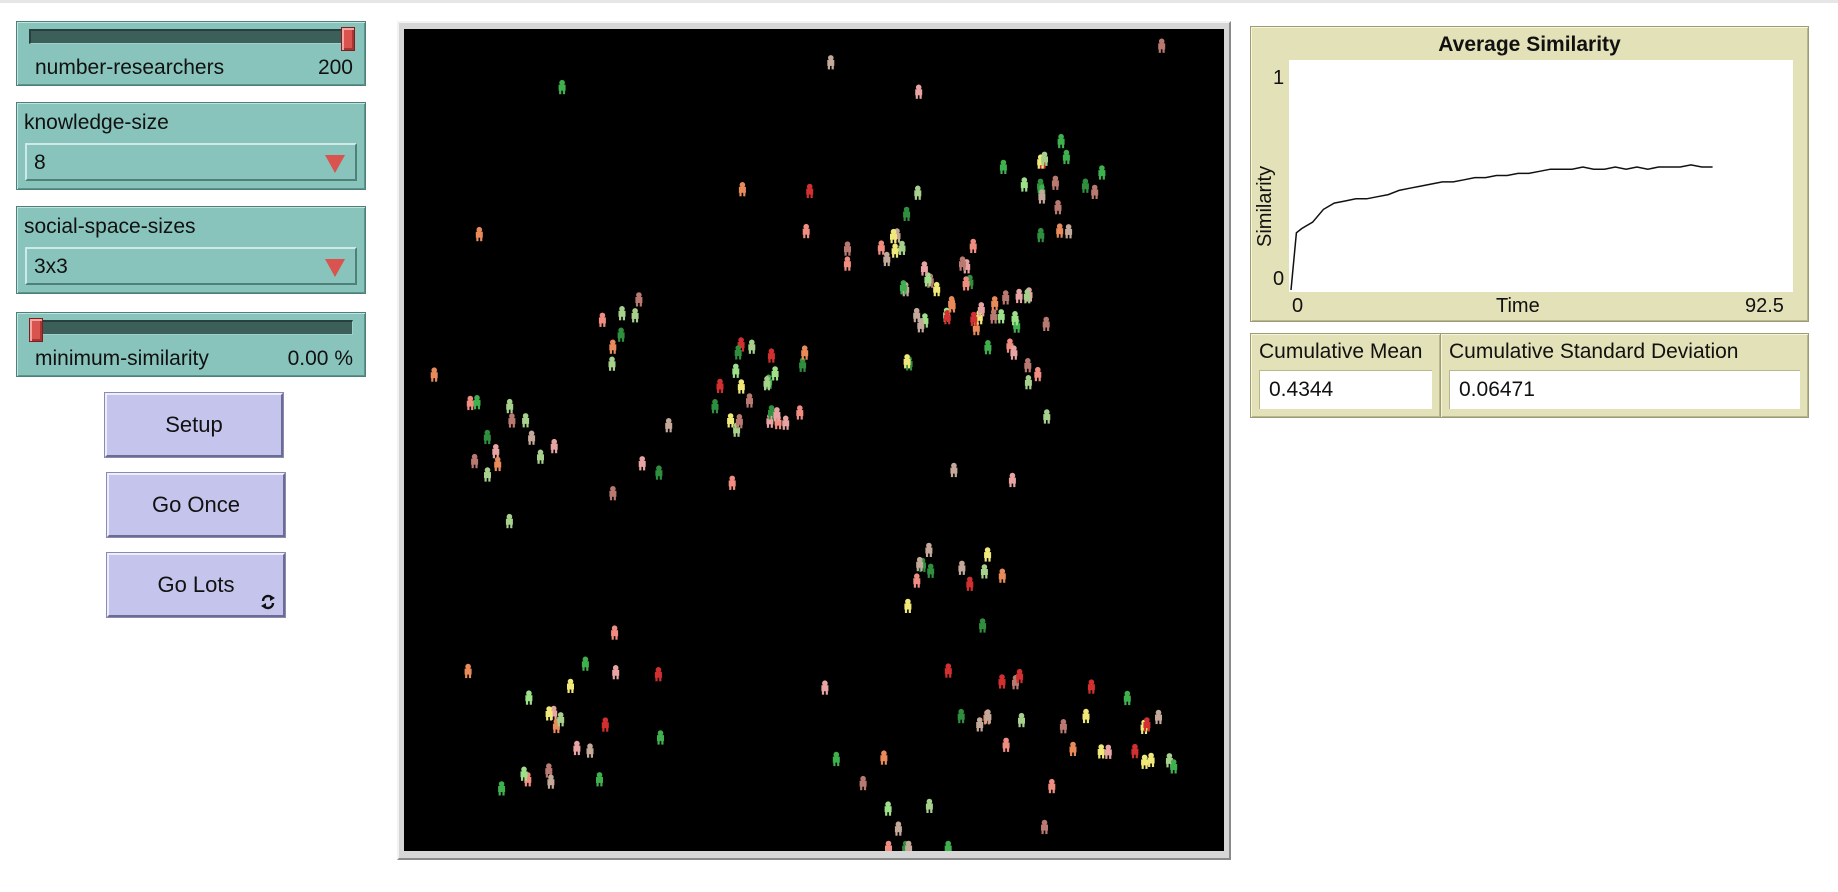  What do you see at coordinates (1345, 389) in the screenshot?
I see `monitor-value-box: 0.4344` at bounding box center [1345, 389].